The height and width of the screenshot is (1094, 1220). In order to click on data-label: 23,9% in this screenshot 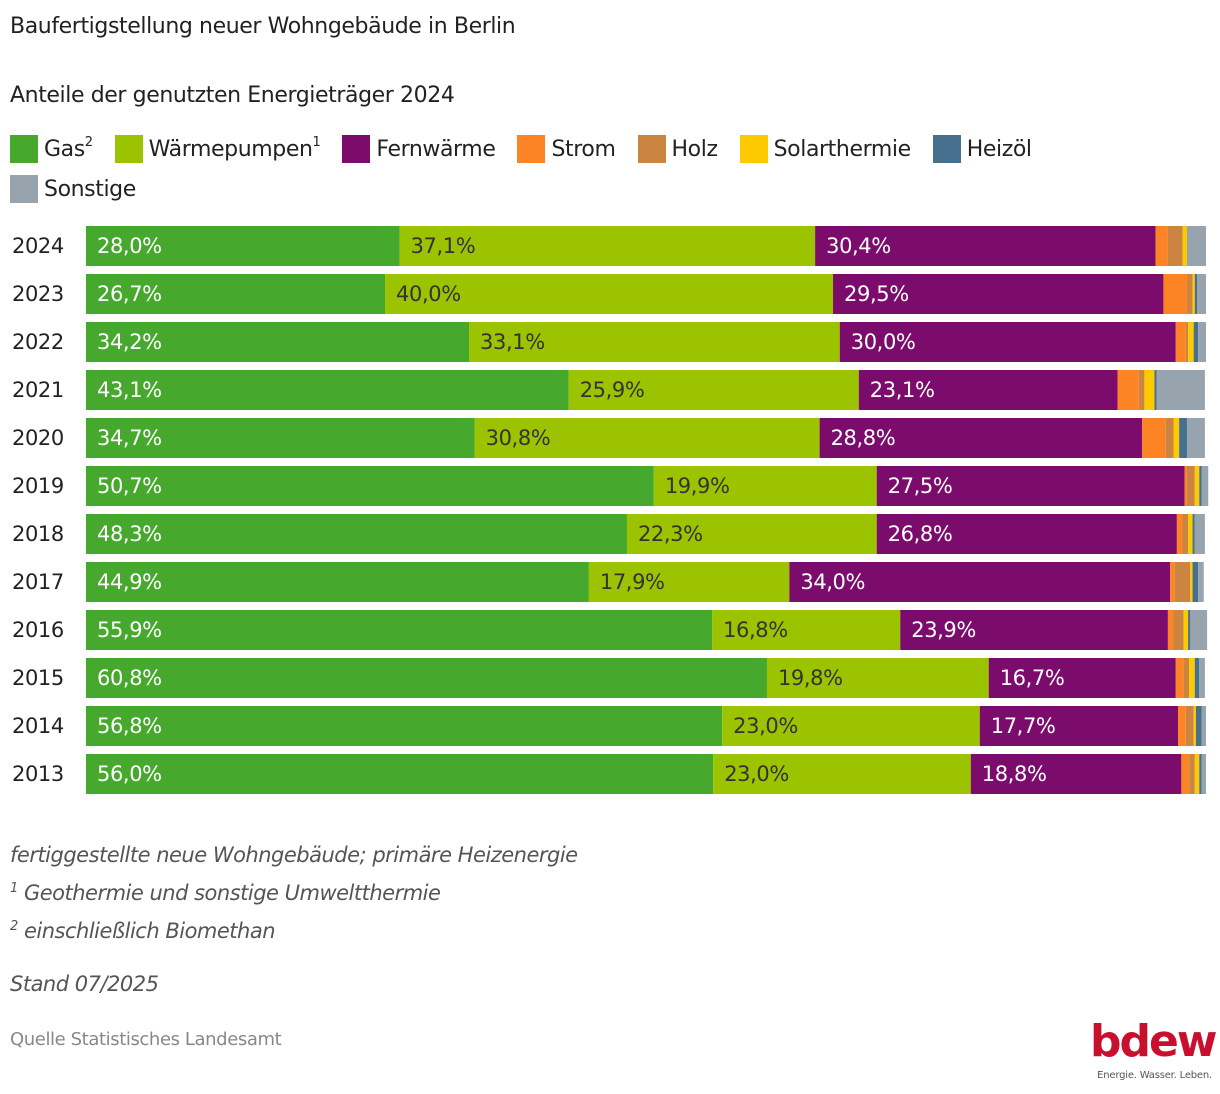, I will do `click(943, 630)`.